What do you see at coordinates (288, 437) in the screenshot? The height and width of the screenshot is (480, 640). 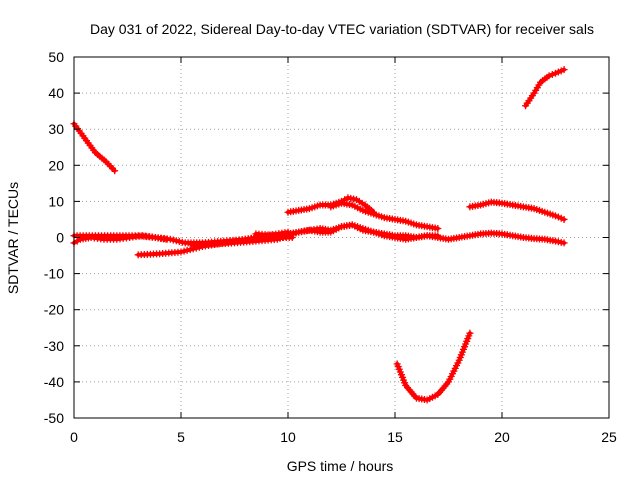 I see `x-tick-label: 10` at bounding box center [288, 437].